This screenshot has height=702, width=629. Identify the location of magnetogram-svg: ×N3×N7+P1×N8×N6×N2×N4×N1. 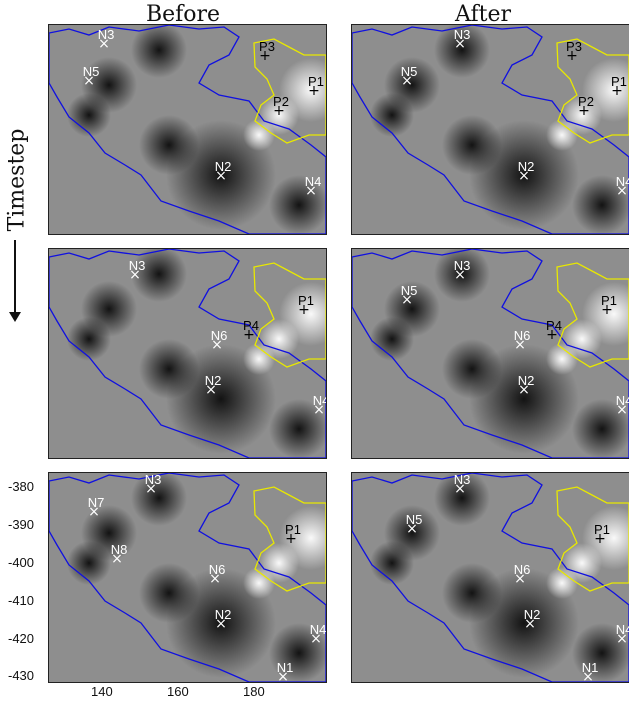
(187, 577).